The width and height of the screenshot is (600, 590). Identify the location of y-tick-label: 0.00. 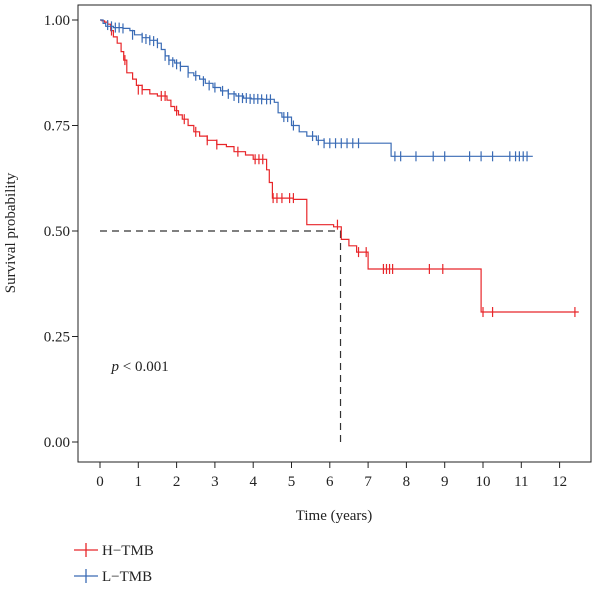
(57, 443).